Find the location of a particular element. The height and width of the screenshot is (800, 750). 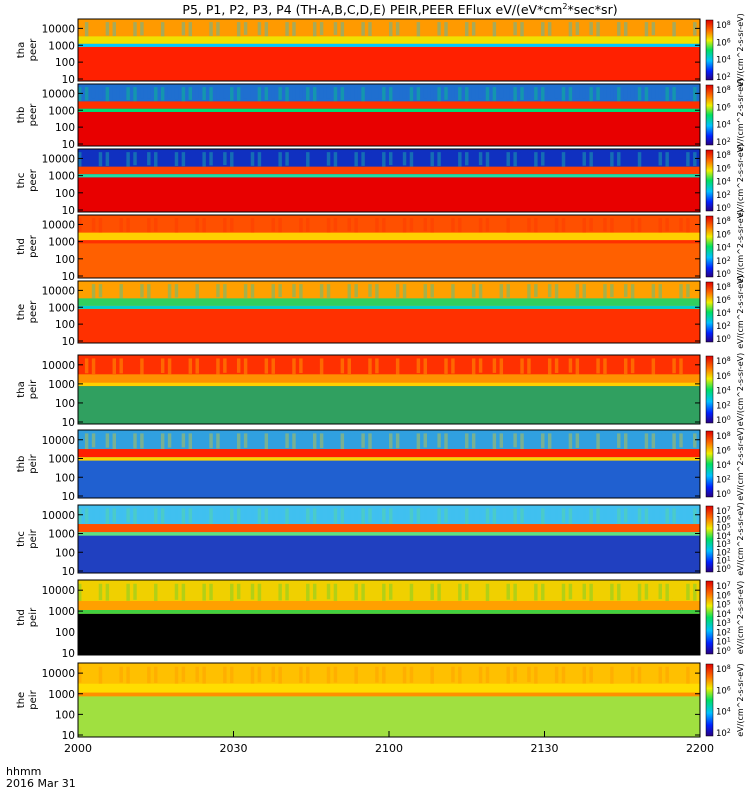

colorbar-tick-label: 10² is located at coordinates (723, 326).